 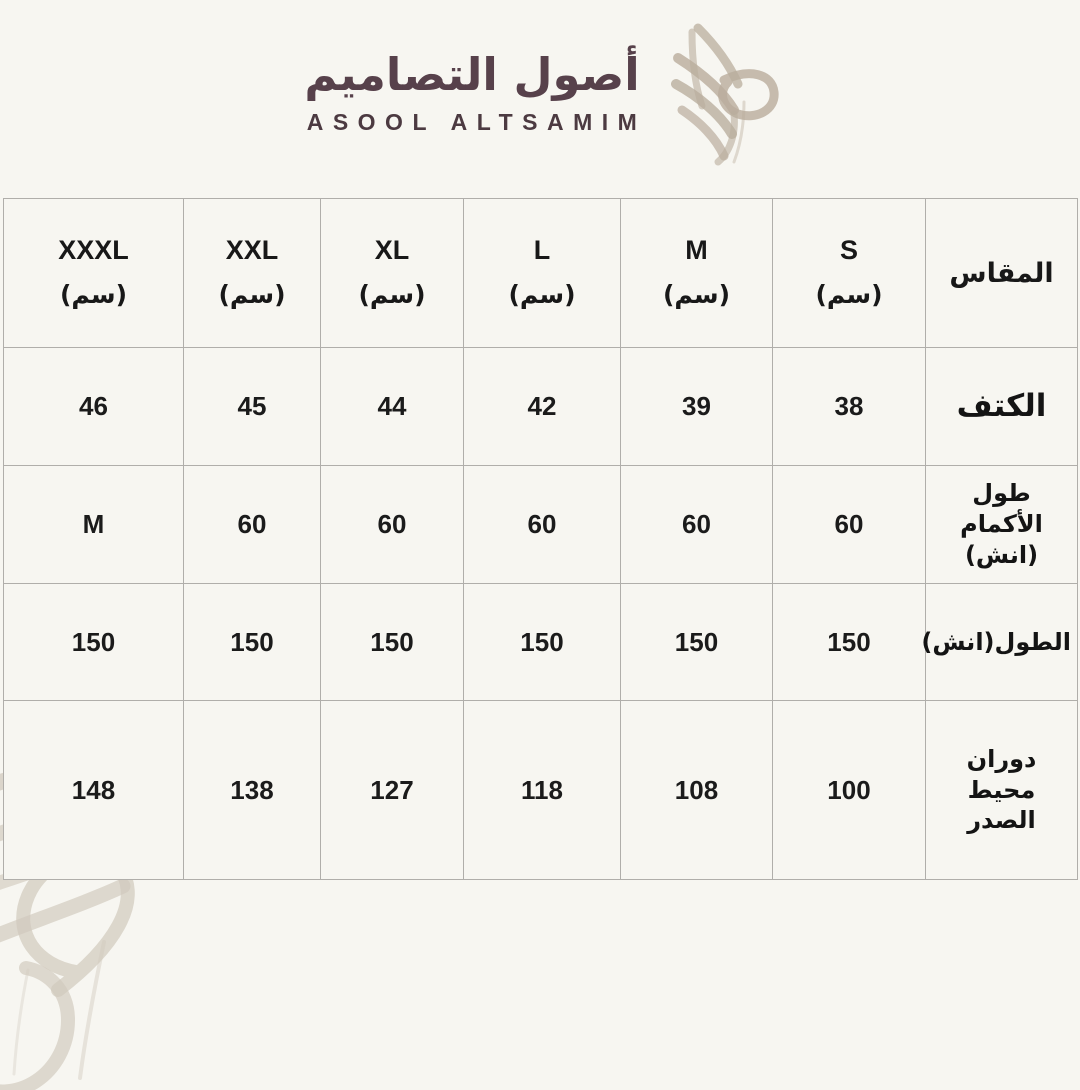 I want to click on cell-shoulder-l: 42, so click(x=542, y=406).